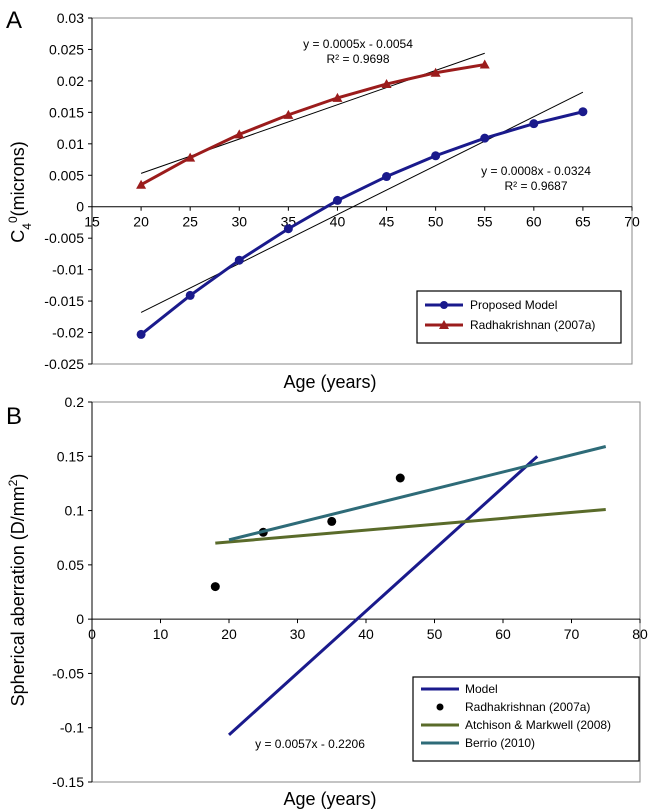  Describe the element at coordinates (368, 630) in the screenshot. I see `panel-b-x-ticks: 01020304050607080` at that location.